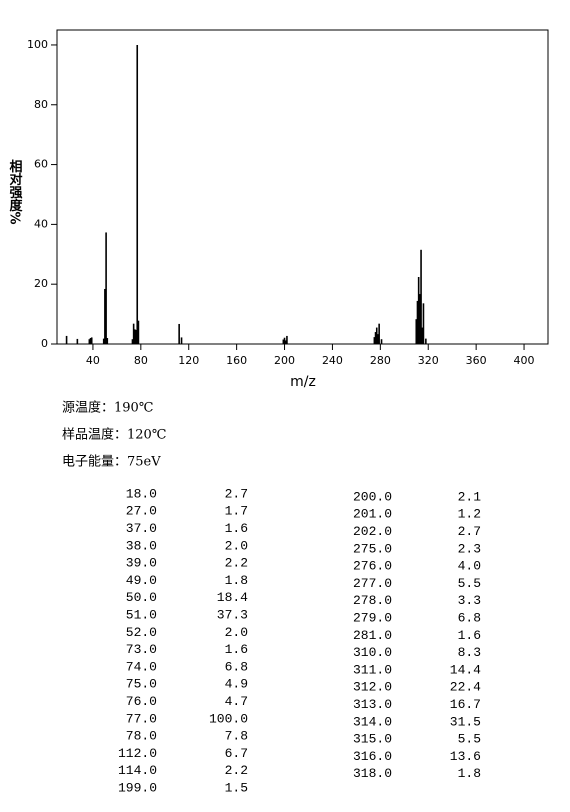 The height and width of the screenshot is (812, 570). I want to click on table-intensity: 100.0, so click(228, 718).